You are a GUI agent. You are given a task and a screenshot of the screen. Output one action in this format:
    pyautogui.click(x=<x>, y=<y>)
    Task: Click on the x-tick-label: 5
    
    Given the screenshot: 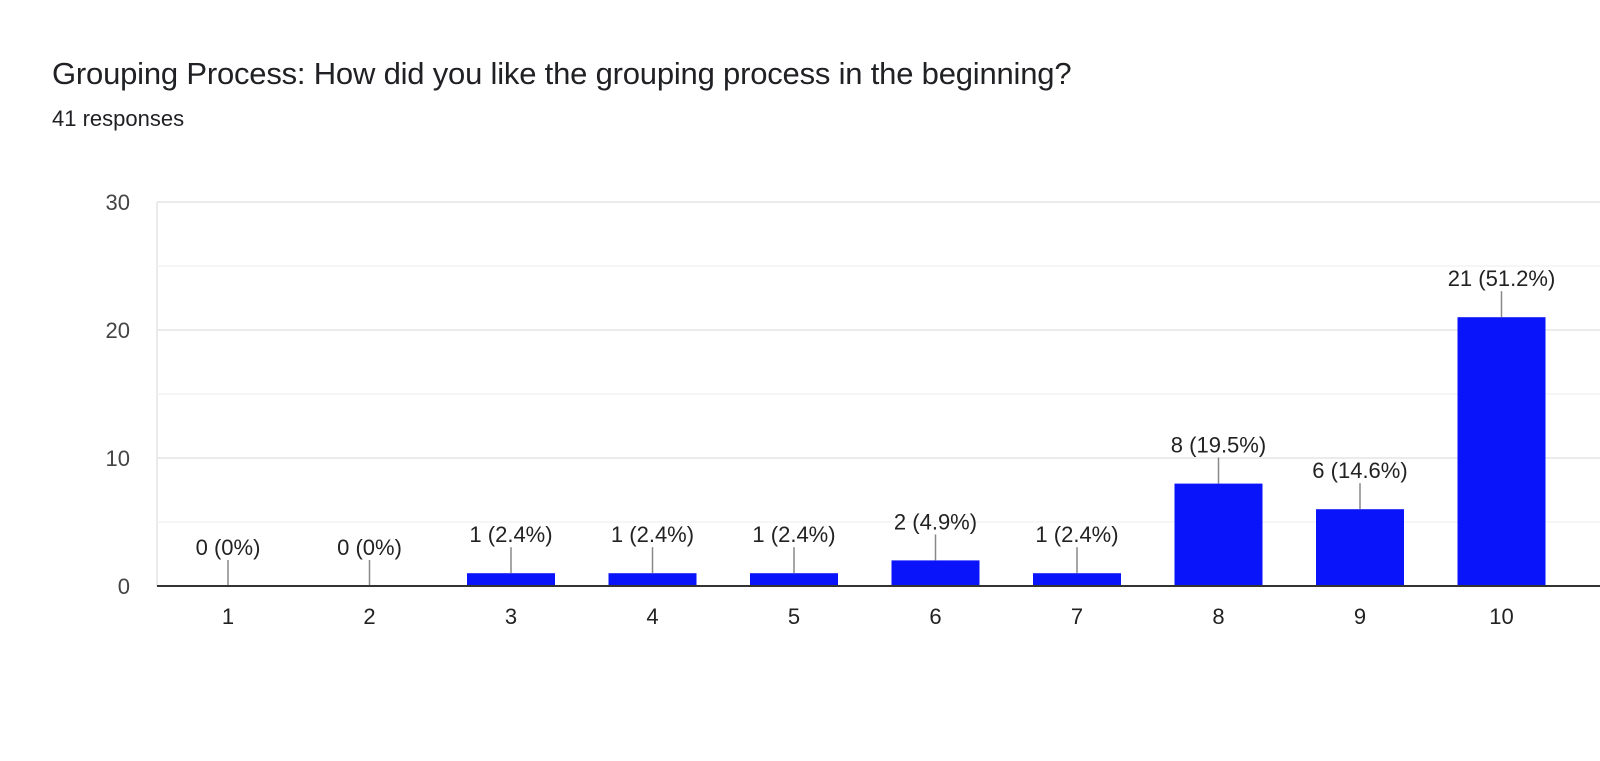 What is the action you would take?
    pyautogui.click(x=794, y=616)
    